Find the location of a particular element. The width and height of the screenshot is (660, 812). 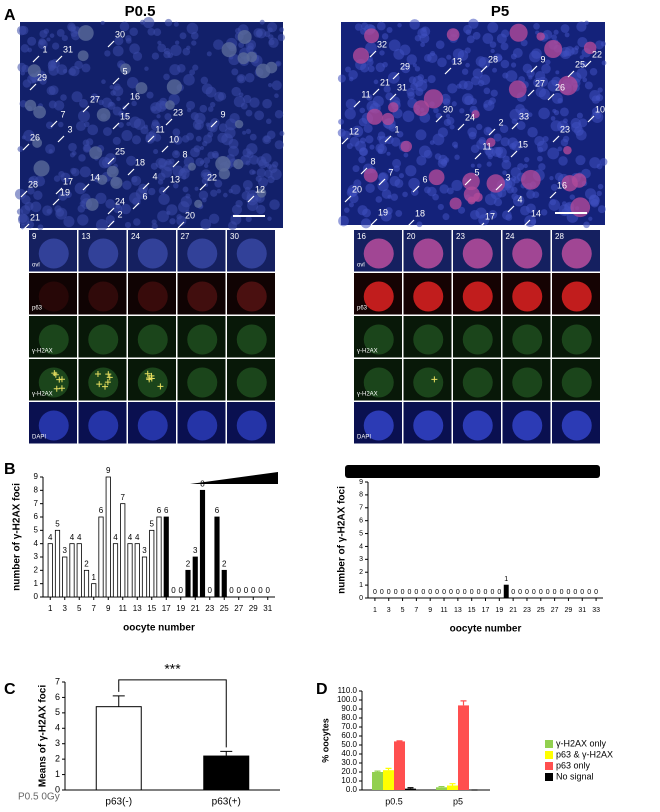

cell-label: 28 is located at coordinates (33, 184).